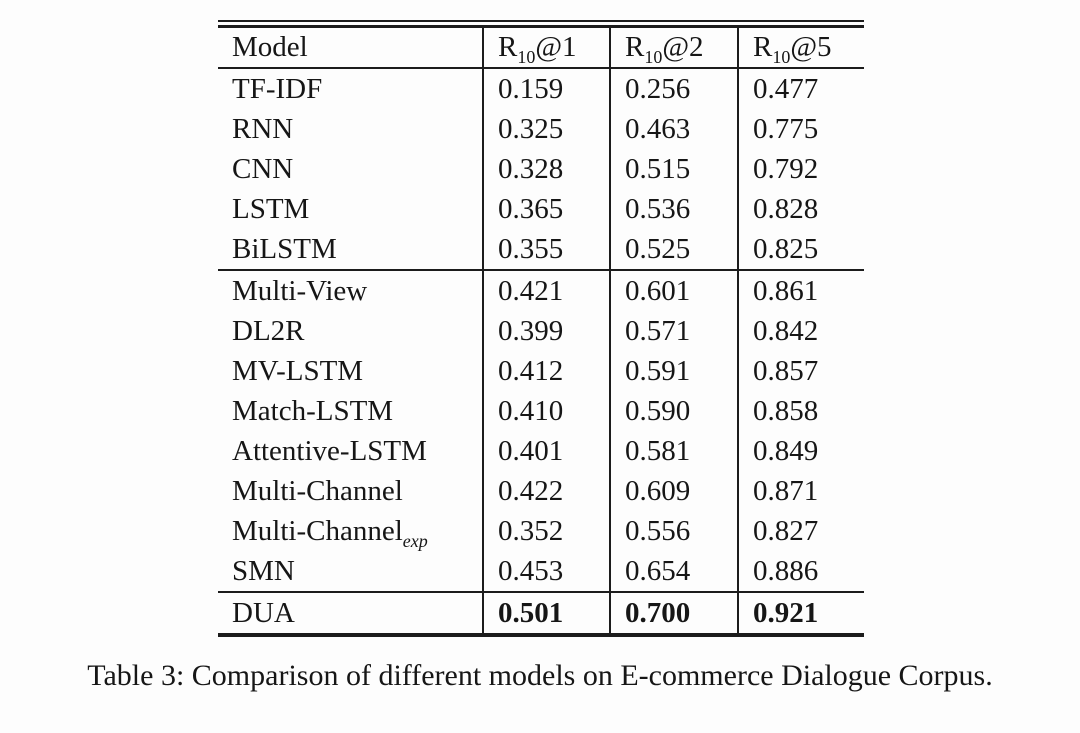 The width and height of the screenshot is (1080, 733). What do you see at coordinates (350, 129) in the screenshot?
I see `model-name-cell: RNN` at bounding box center [350, 129].